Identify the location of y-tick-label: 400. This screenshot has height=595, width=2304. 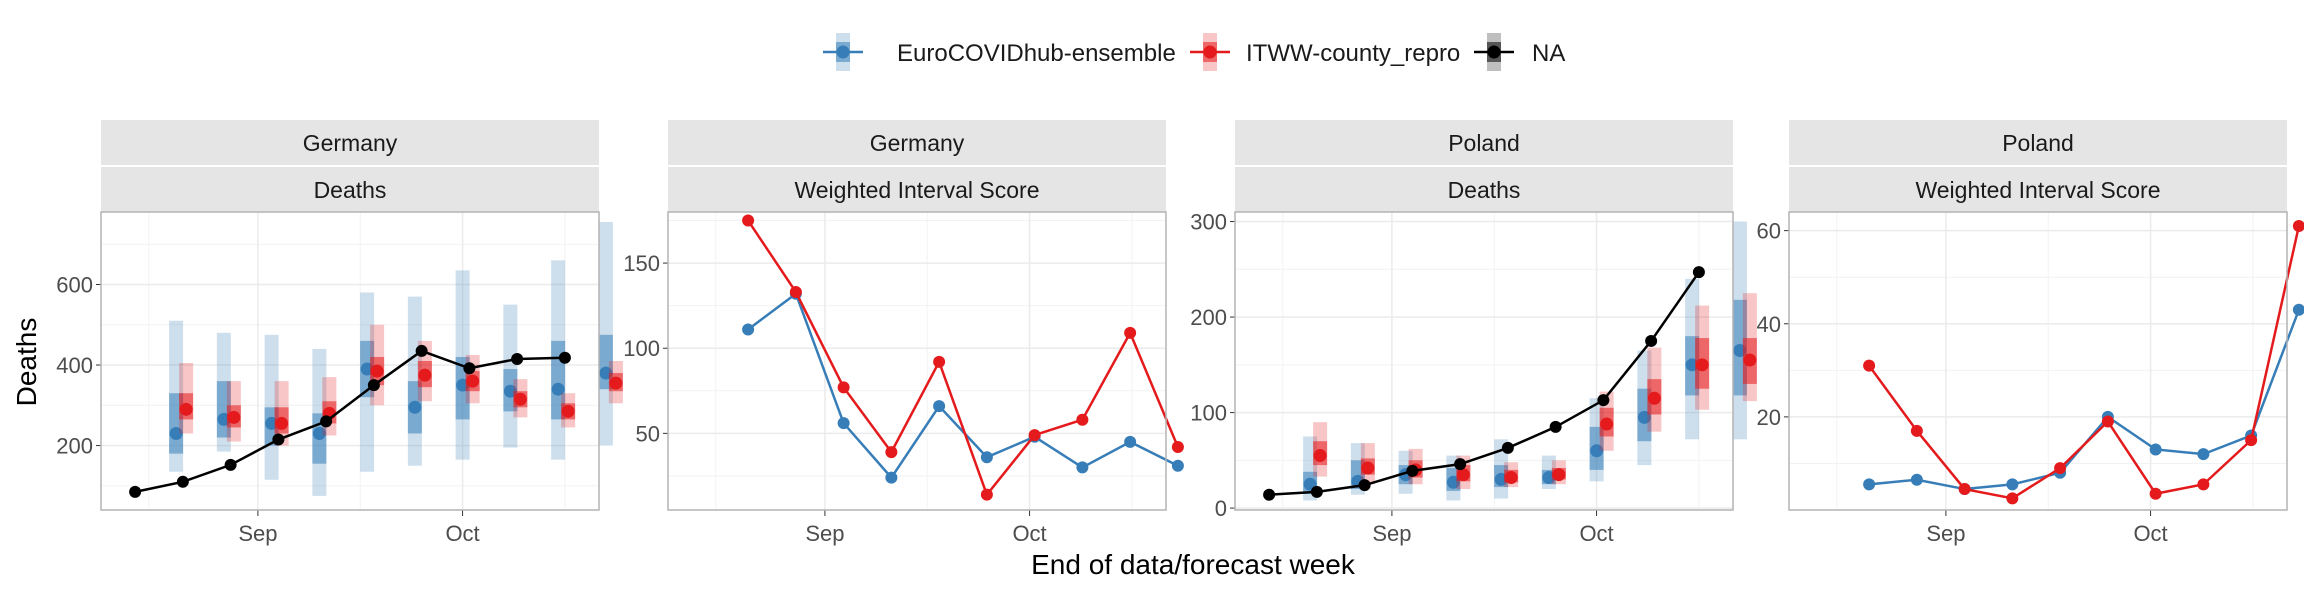
(74, 365).